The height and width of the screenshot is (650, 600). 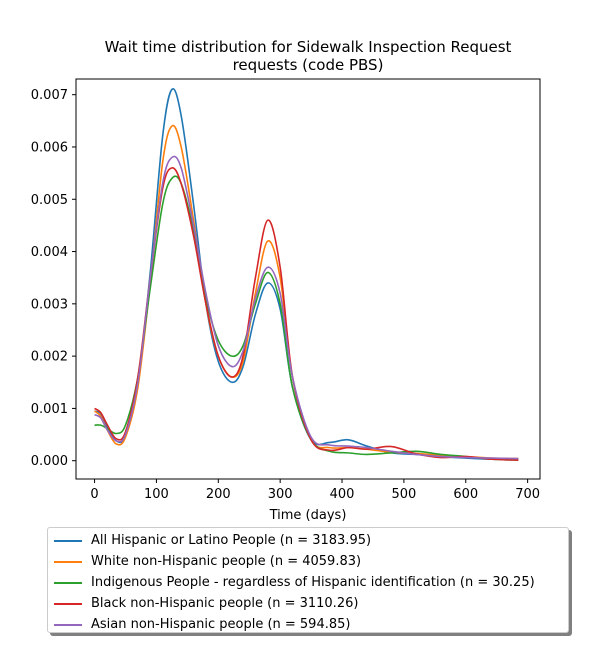 What do you see at coordinates (49, 252) in the screenshot?
I see `y-tick-label: 0.004` at bounding box center [49, 252].